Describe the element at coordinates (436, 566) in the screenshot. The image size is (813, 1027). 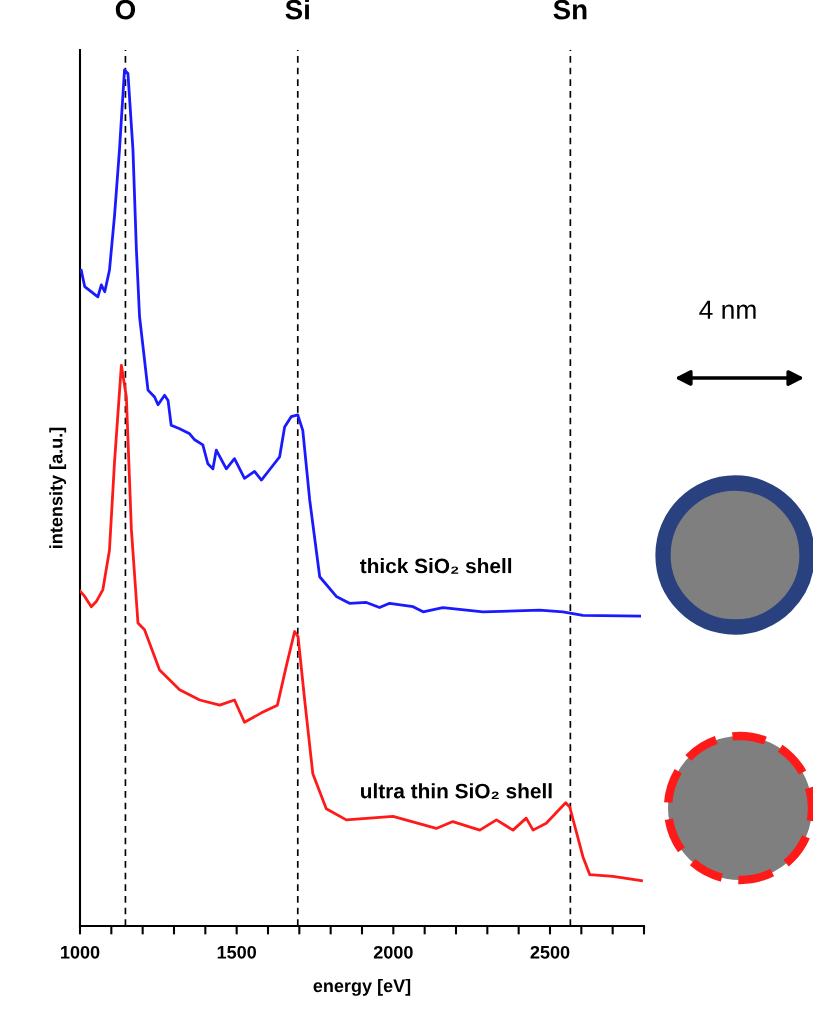
I see `series-label: thick SiO₂ shell` at that location.